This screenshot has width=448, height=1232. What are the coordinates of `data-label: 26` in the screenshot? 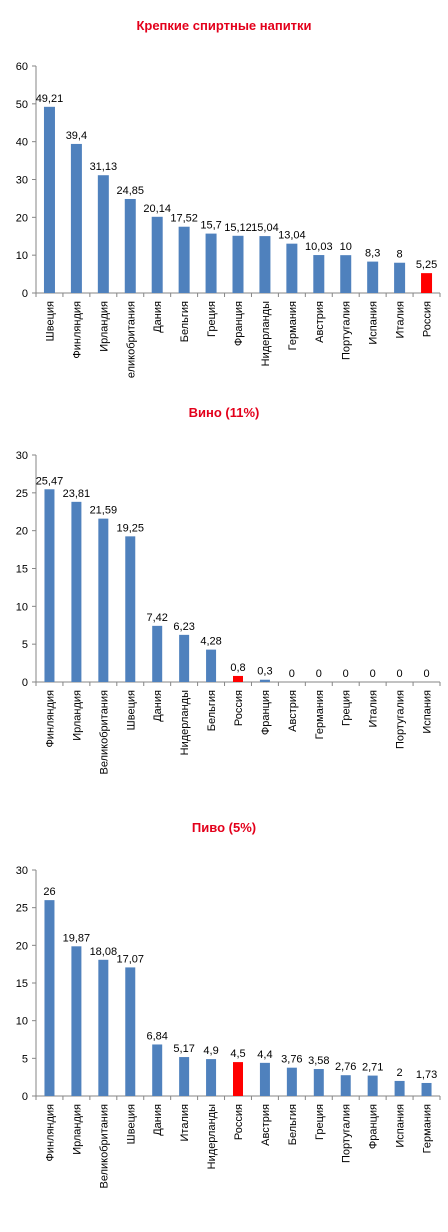 It's located at (49, 892).